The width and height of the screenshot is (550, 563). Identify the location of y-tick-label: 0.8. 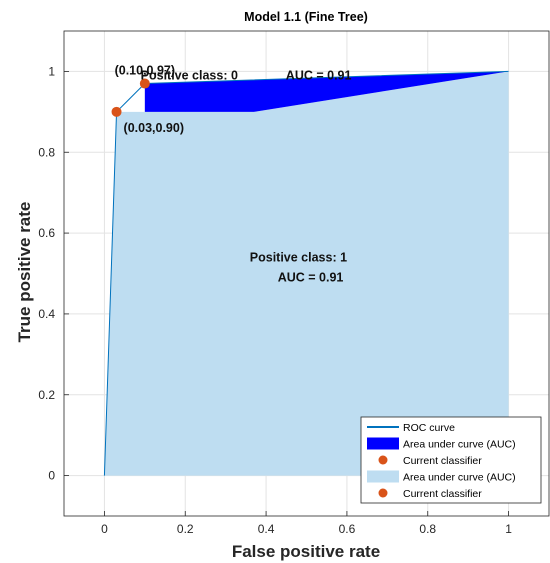
(46, 152).